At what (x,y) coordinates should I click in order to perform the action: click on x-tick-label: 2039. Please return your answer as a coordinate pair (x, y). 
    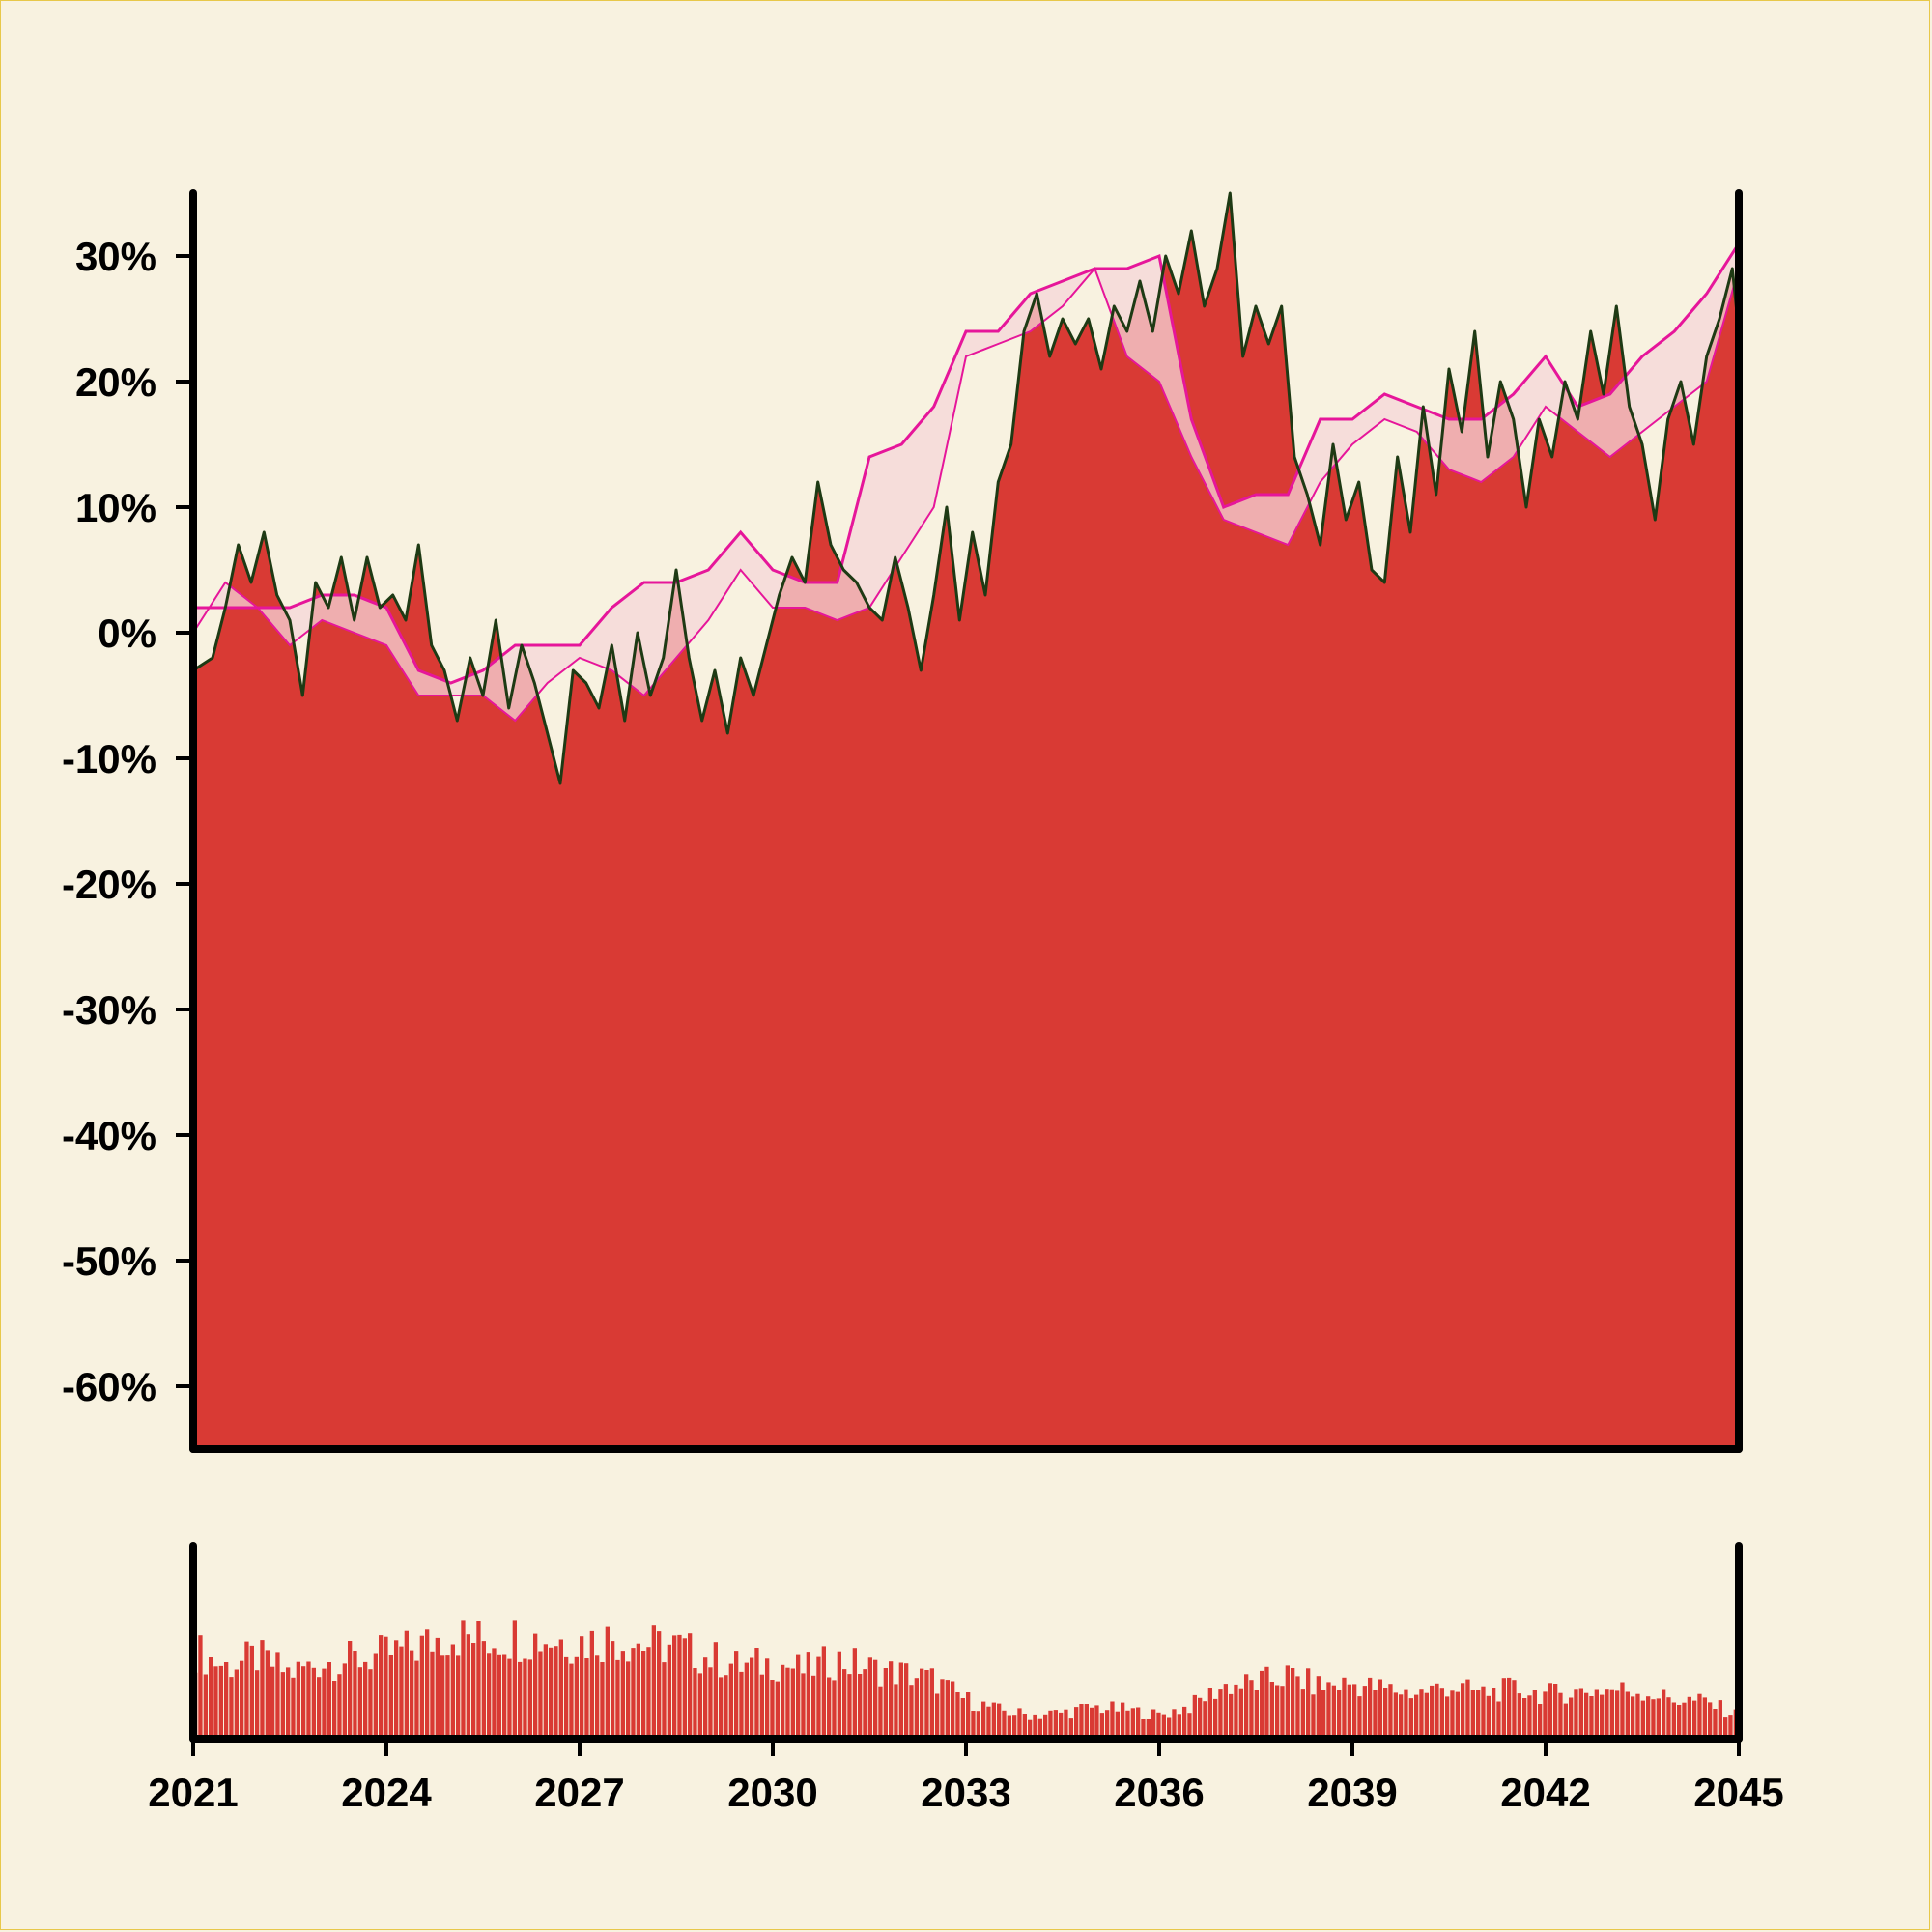
    Looking at the image, I should click on (1352, 1792).